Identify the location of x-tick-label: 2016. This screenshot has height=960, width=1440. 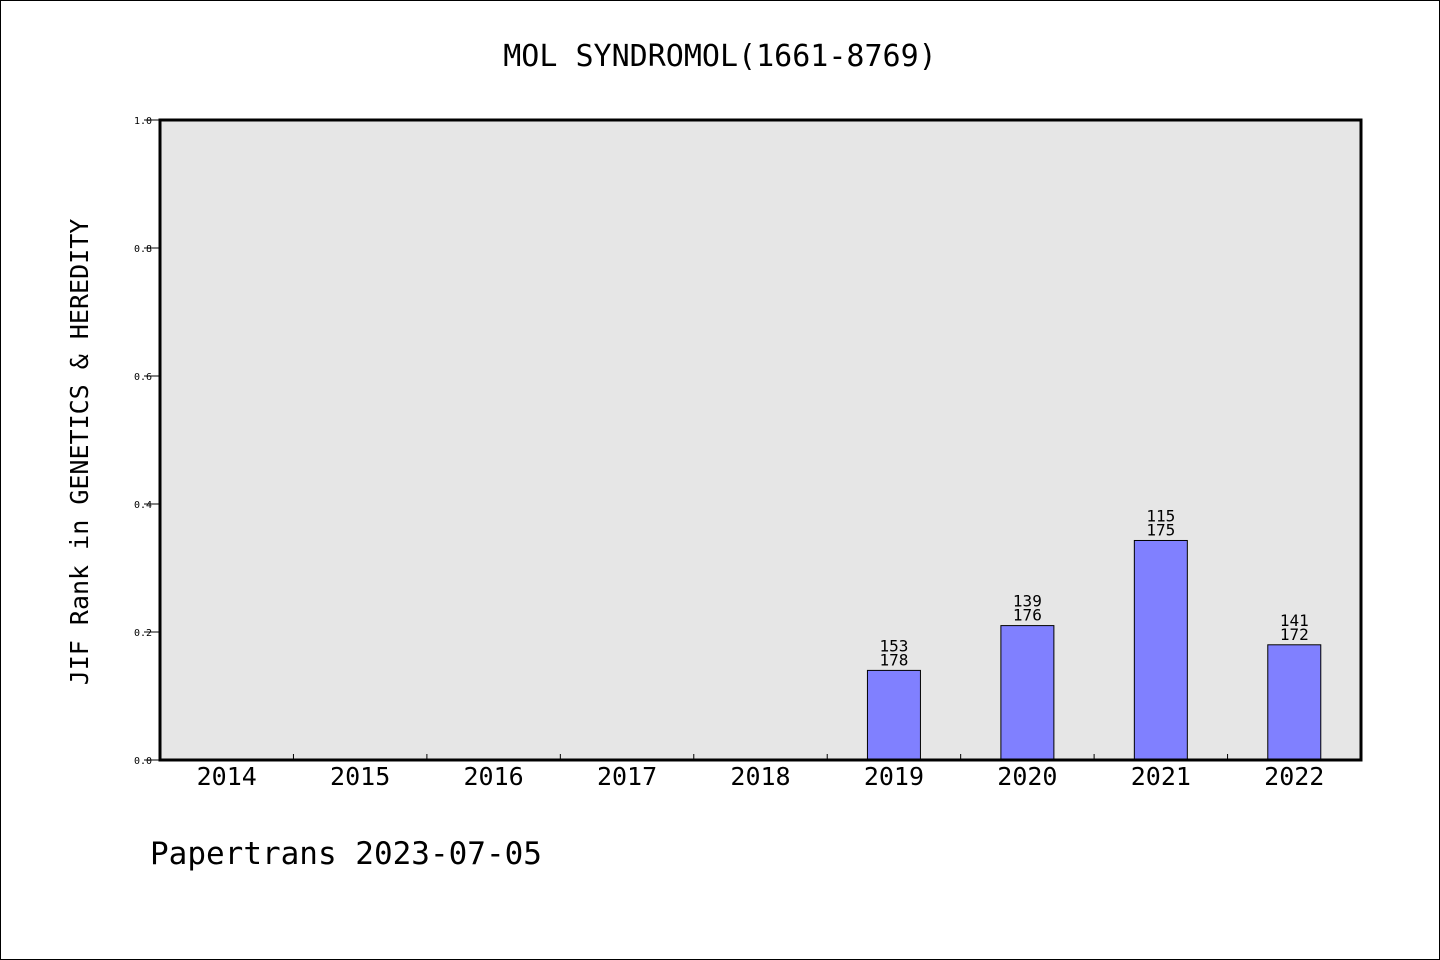
(494, 776).